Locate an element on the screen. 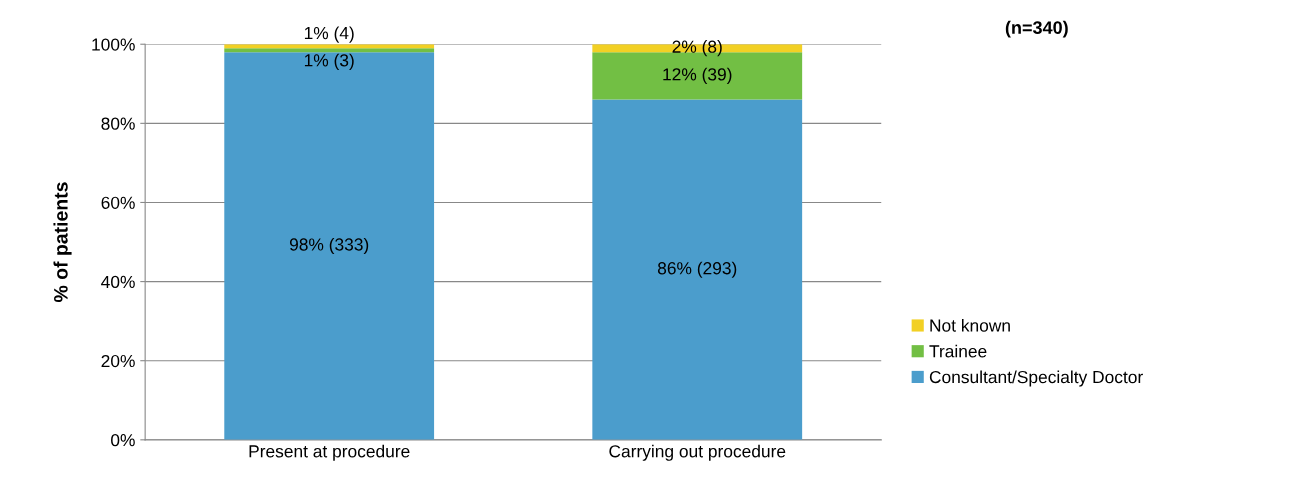 The width and height of the screenshot is (1296, 486). y-tick-label: 100% is located at coordinates (113, 44).